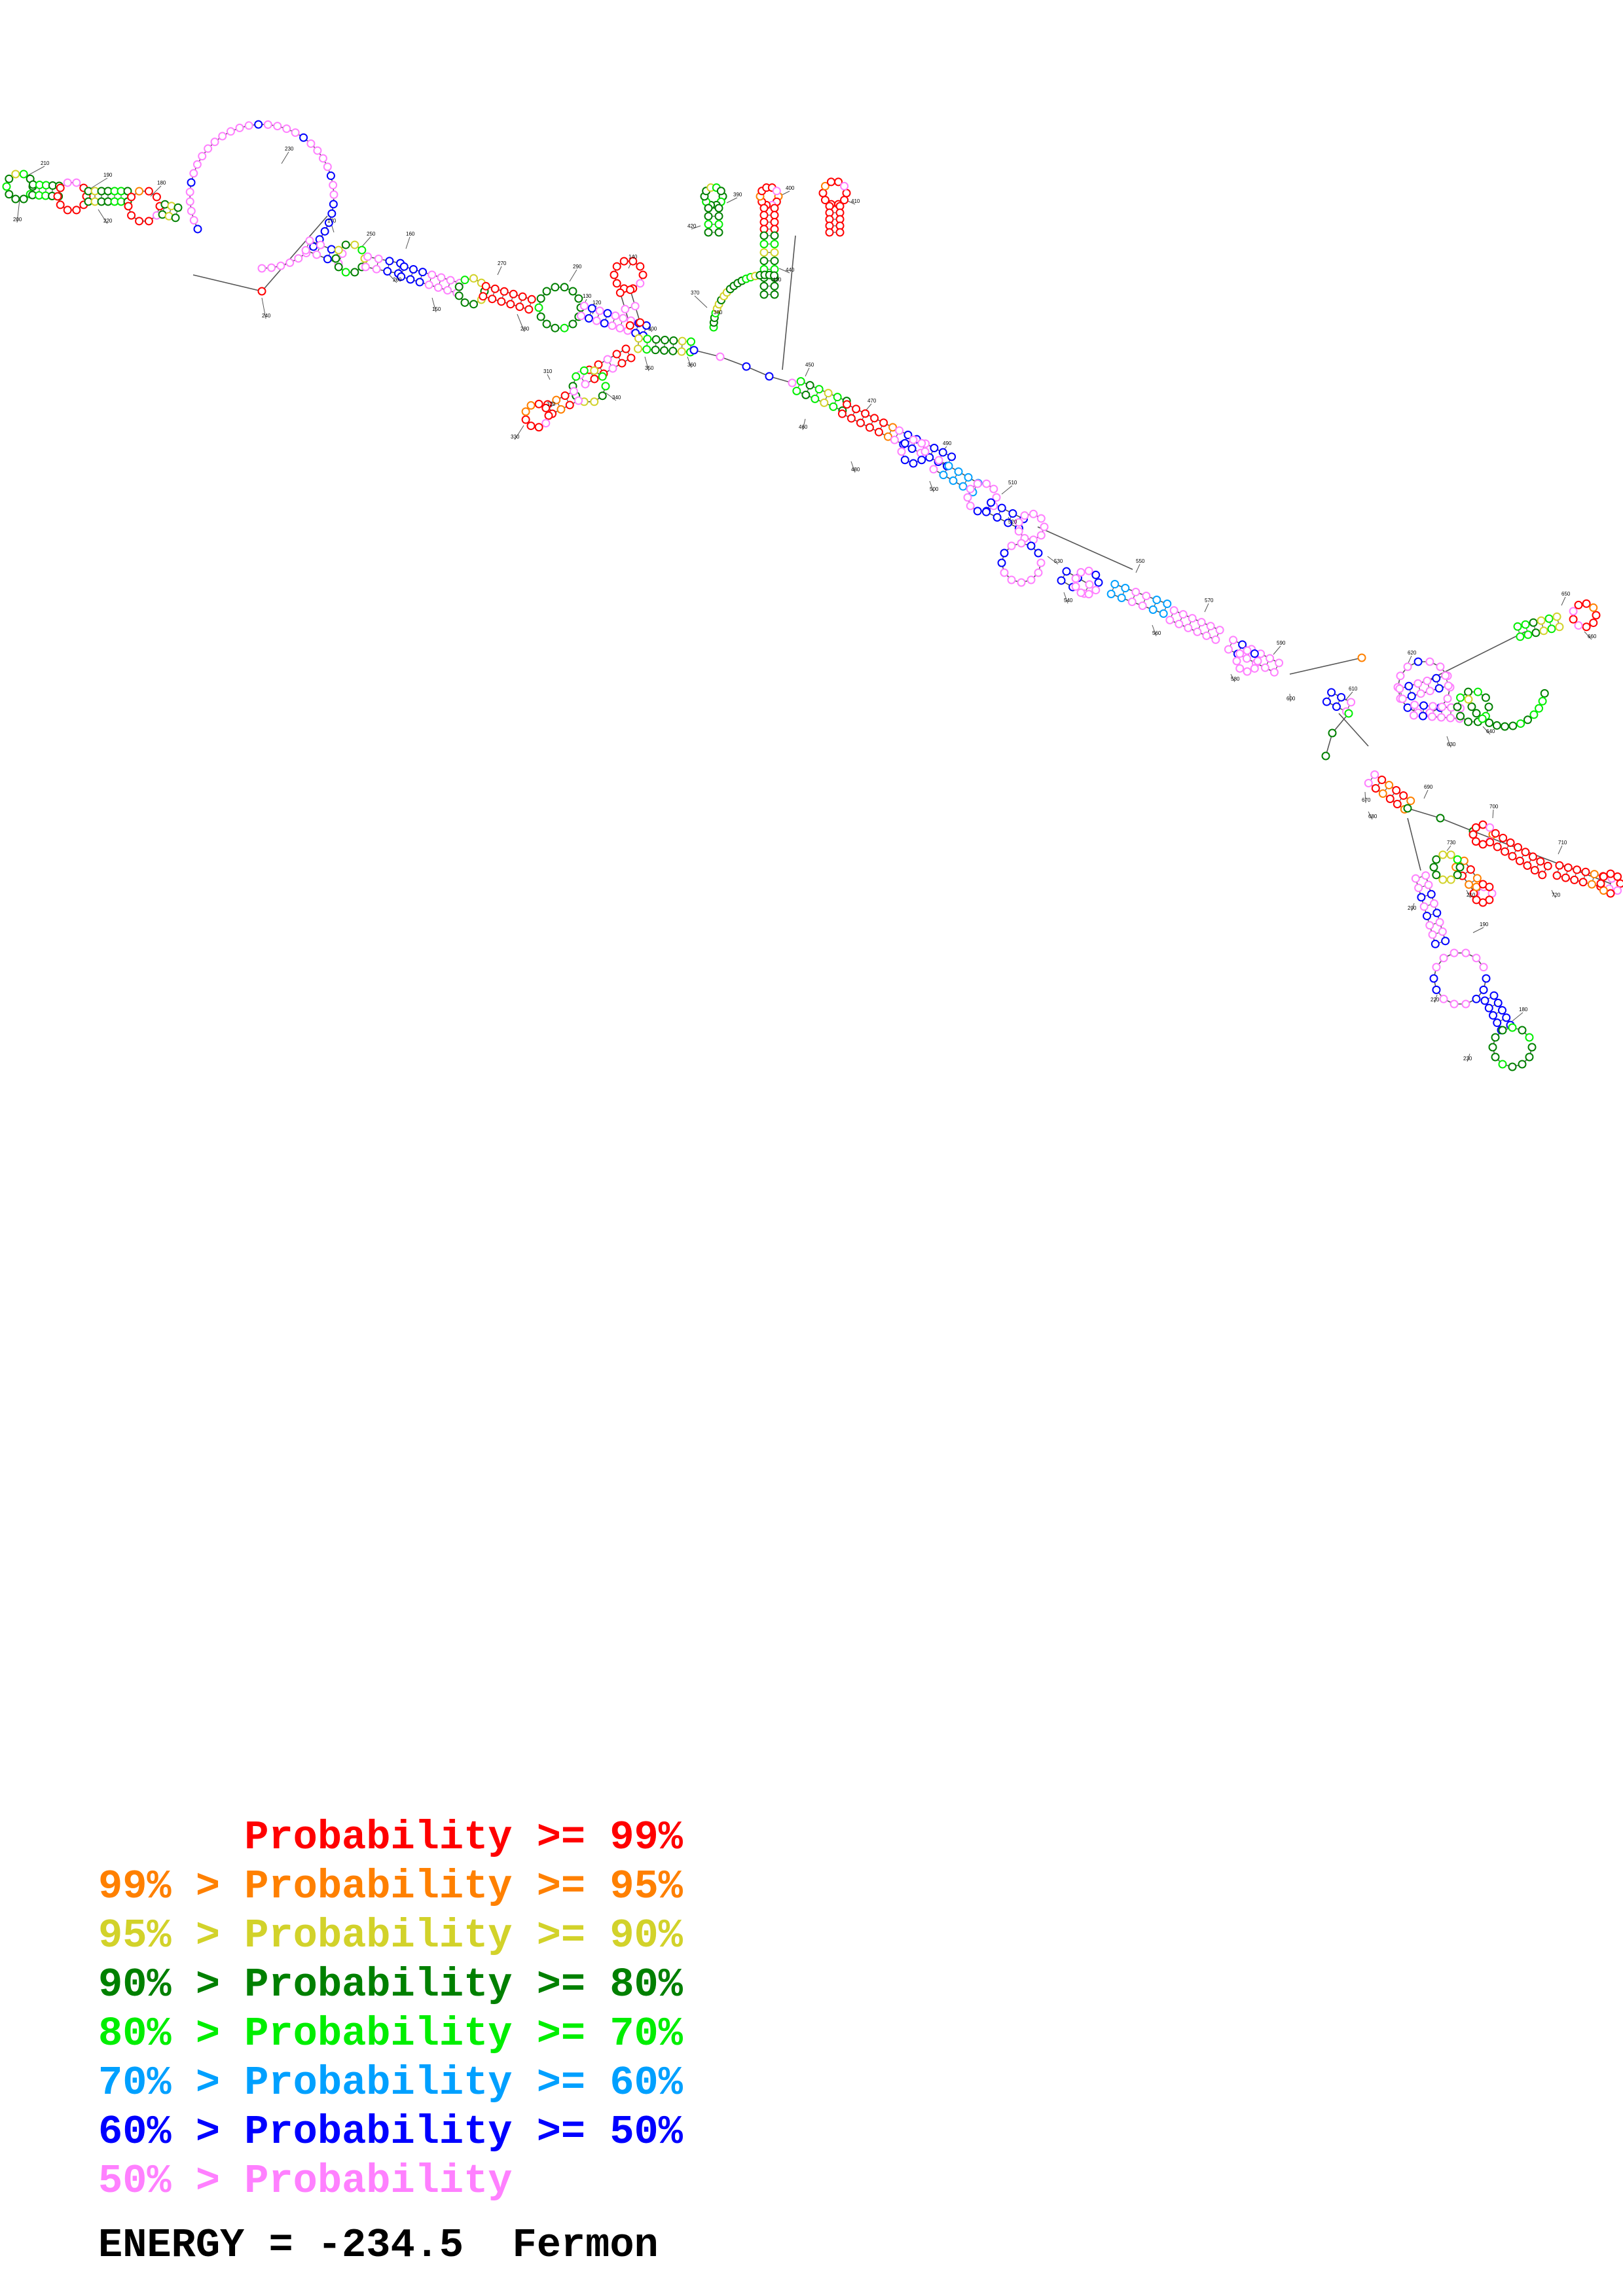 The width and height of the screenshot is (1623, 2296). I want to click on position-label: 220, so click(1435, 1000).